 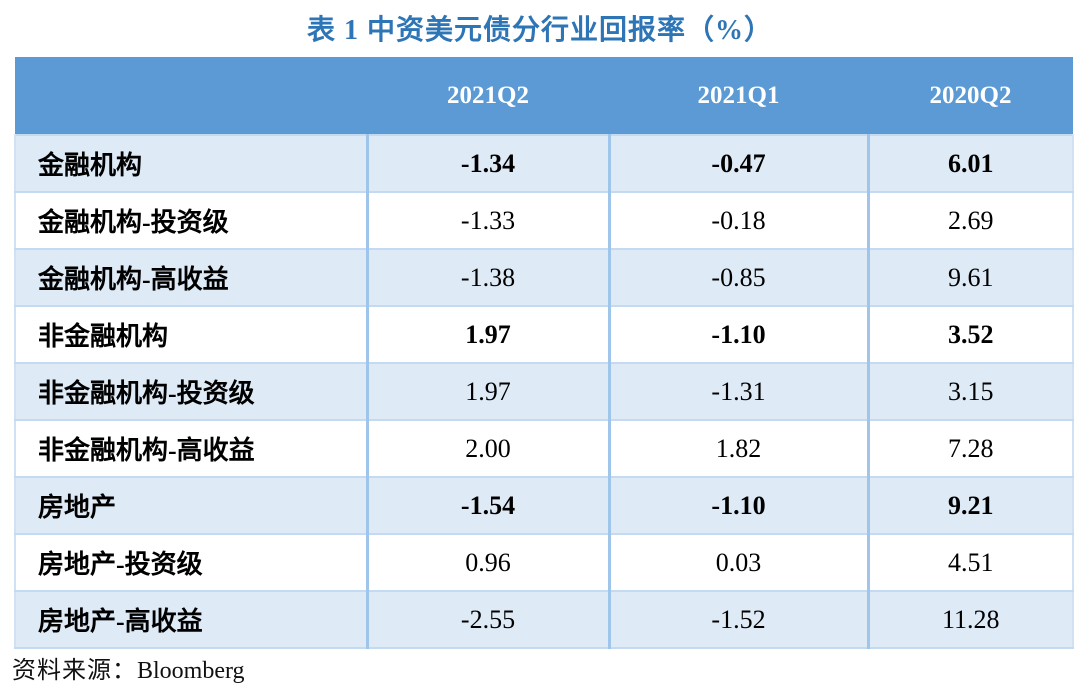 I want to click on row-label: 房地产-投资级, so click(x=190, y=562).